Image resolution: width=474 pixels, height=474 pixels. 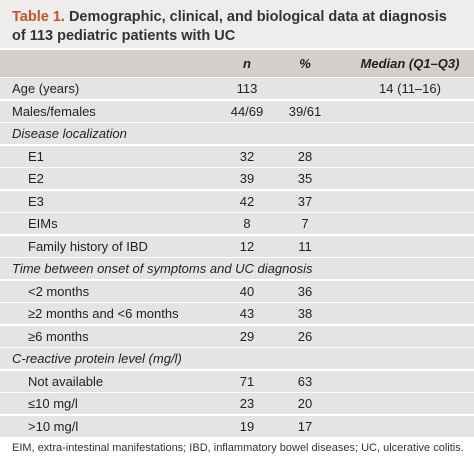 What do you see at coordinates (247, 178) in the screenshot?
I see `cell-n: 39` at bounding box center [247, 178].